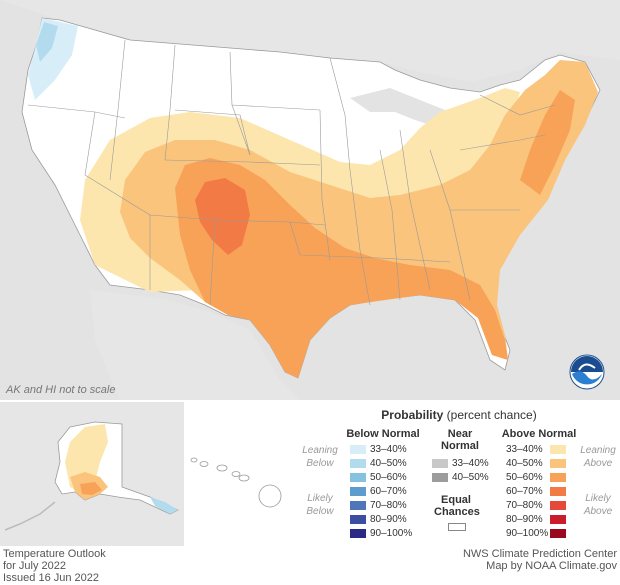 The image size is (620, 585). Describe the element at coordinates (310, 41) in the screenshot. I see `canada-region` at that location.